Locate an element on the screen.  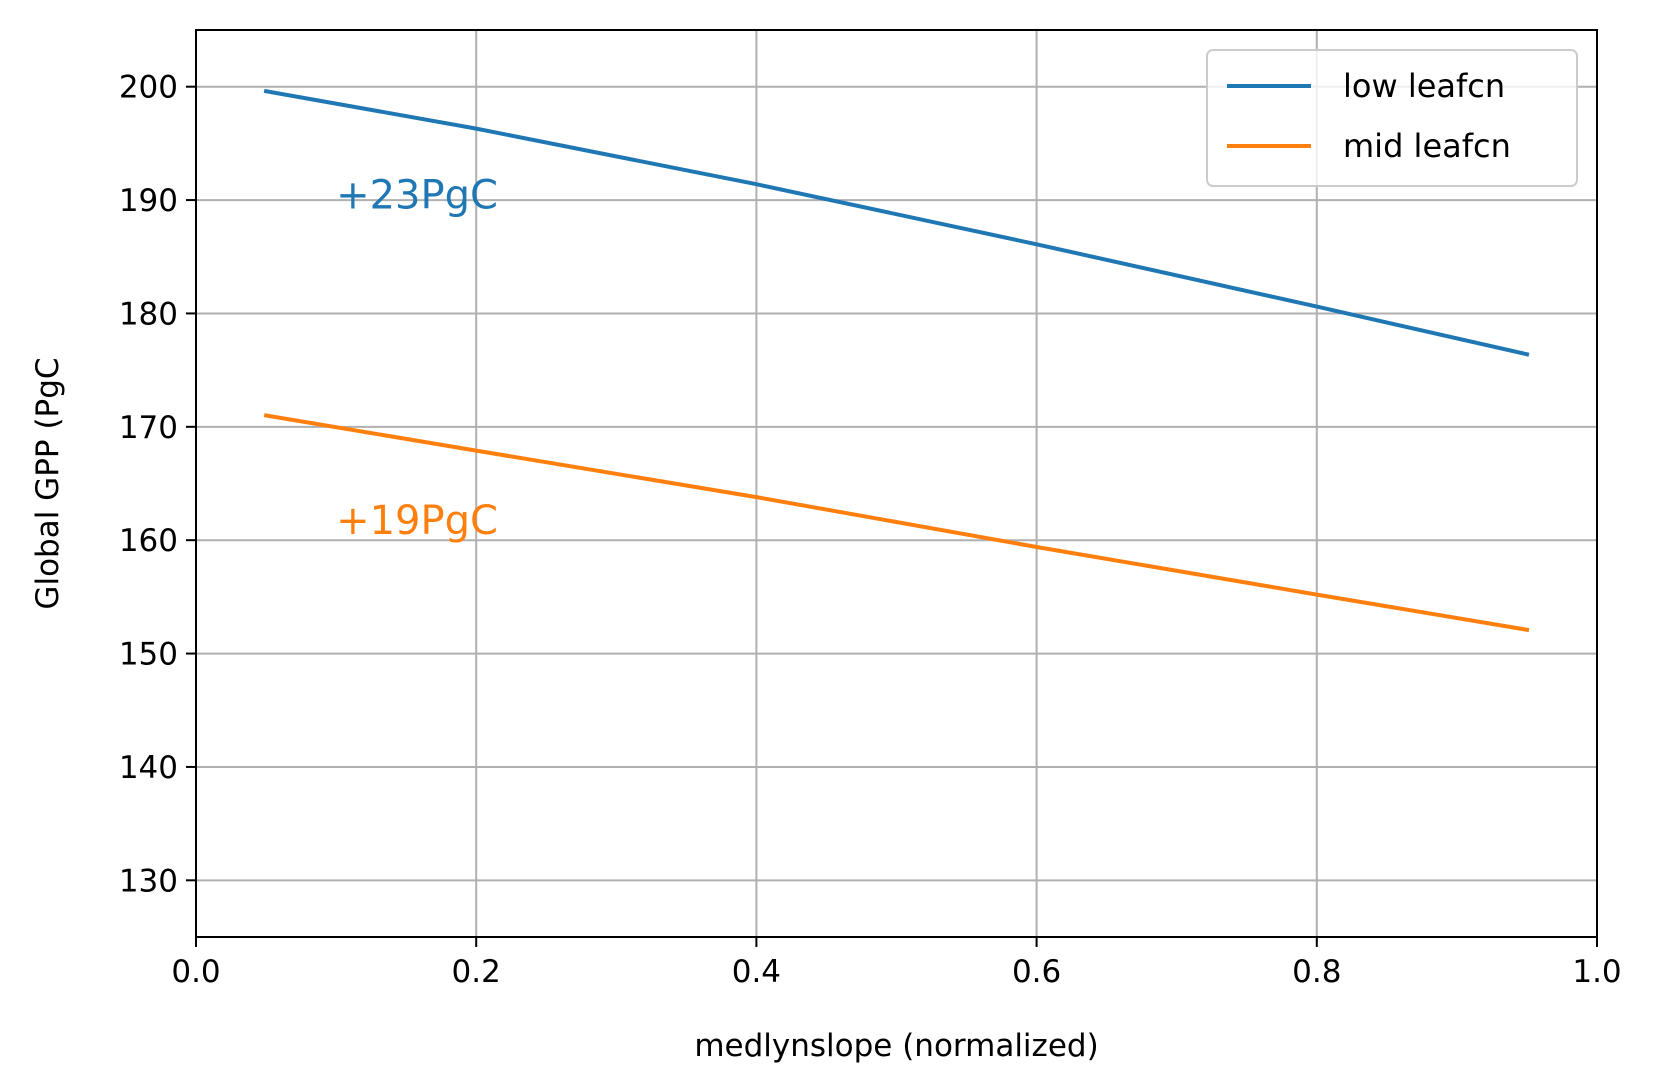
y-tick-label: 200 is located at coordinates (148, 88).